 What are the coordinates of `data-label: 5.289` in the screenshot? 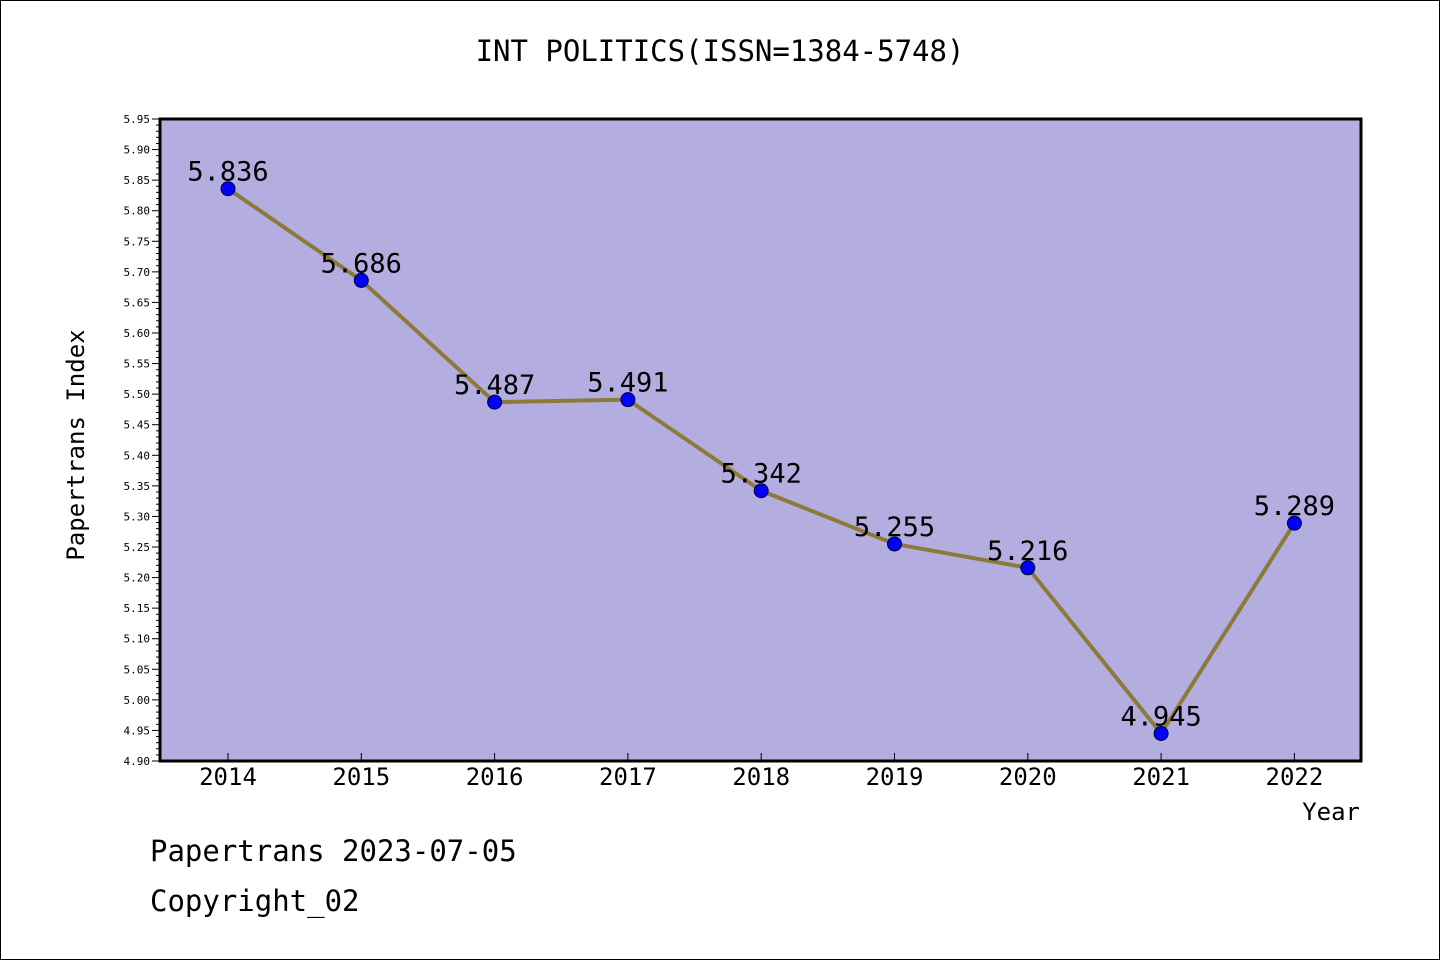 It's located at (1294, 506).